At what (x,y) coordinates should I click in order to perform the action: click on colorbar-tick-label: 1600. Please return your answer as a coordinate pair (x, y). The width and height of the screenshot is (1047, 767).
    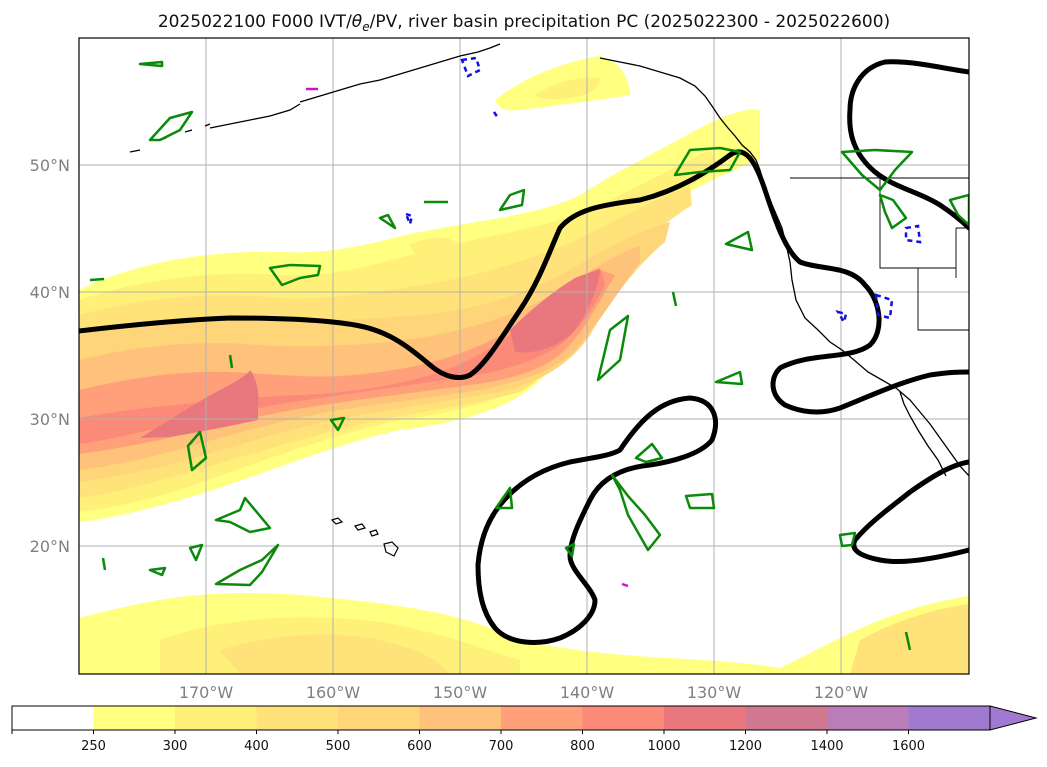
    Looking at the image, I should click on (908, 746).